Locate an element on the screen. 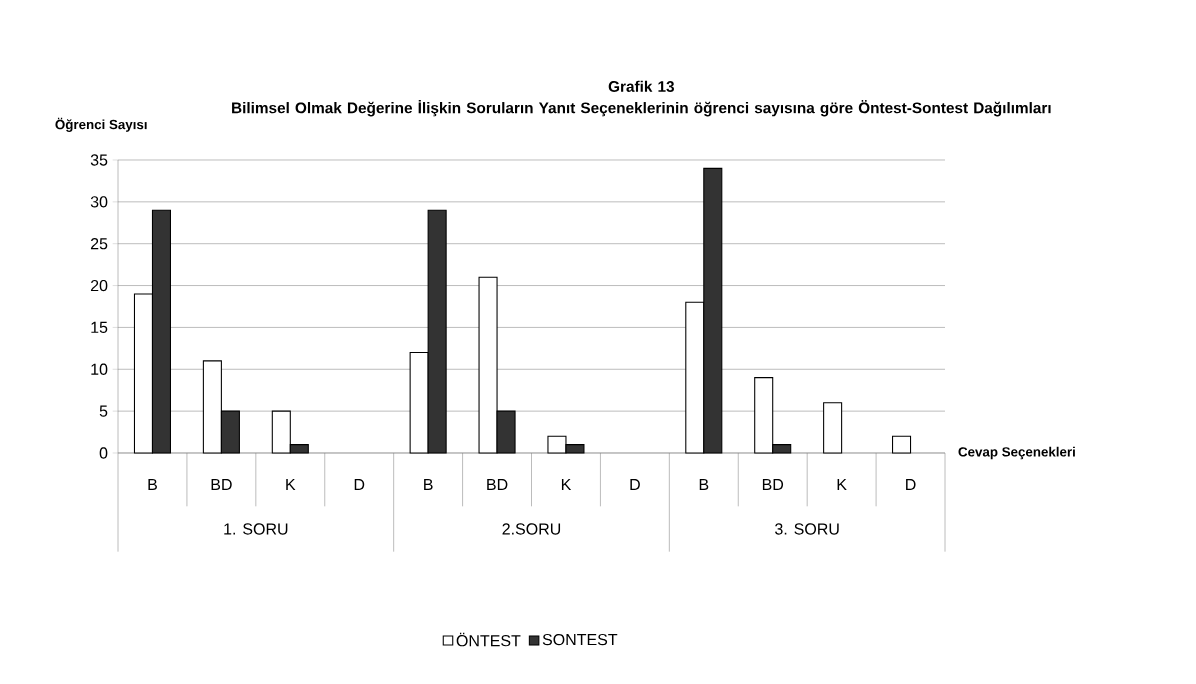 The image size is (1196, 684). legend-label: ÖNTEST is located at coordinates (488, 639).